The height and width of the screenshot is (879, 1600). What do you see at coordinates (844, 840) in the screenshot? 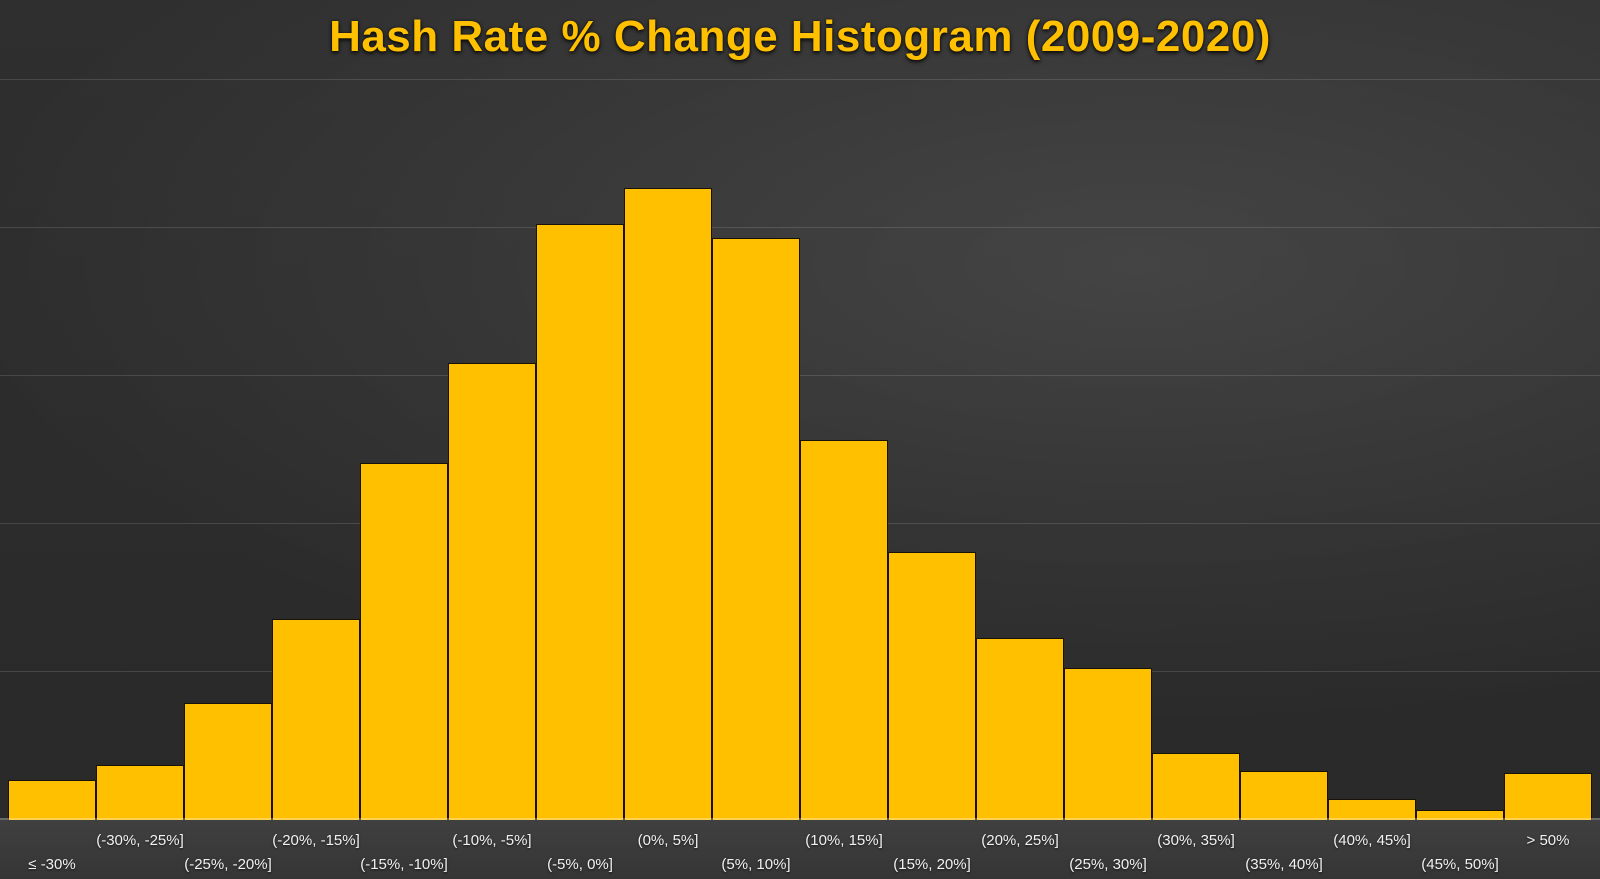
I see `x-axis-label: (10%, 15%]` at bounding box center [844, 840].